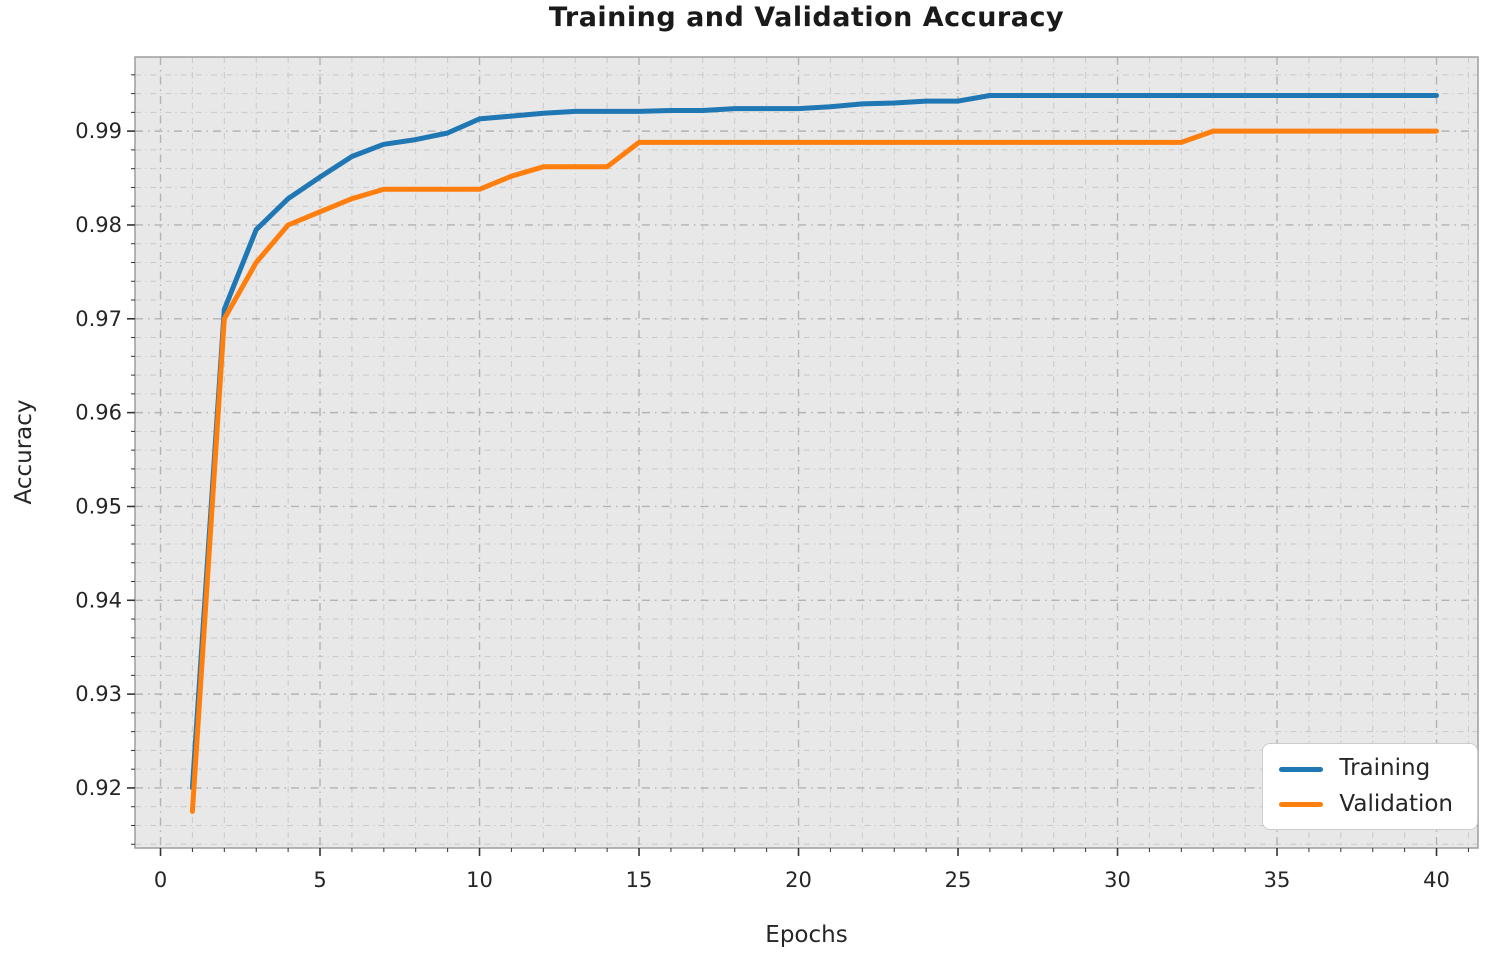 The image size is (1500, 958). I want to click on legend-label-validation: Validation, so click(1396, 803).